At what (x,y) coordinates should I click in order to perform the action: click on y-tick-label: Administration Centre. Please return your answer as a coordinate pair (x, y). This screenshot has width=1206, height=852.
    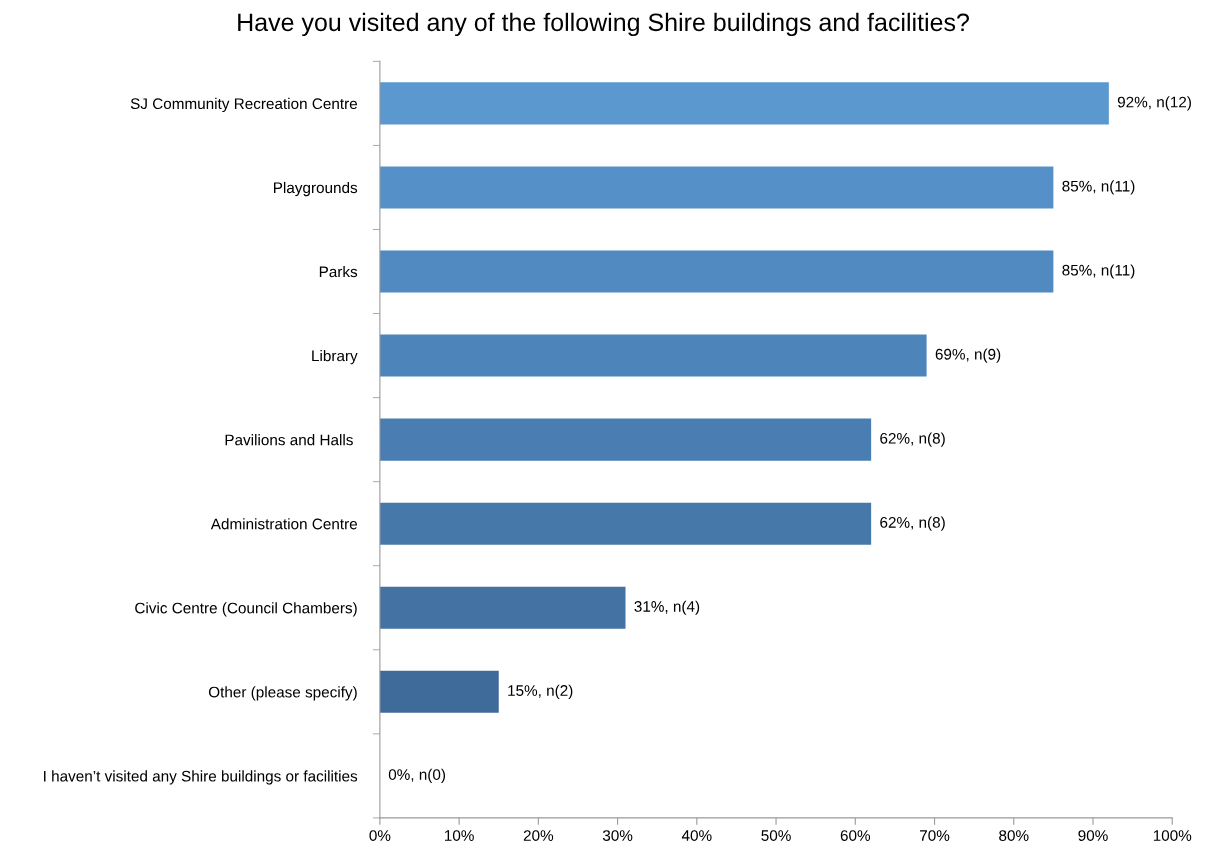
    Looking at the image, I should click on (283, 524).